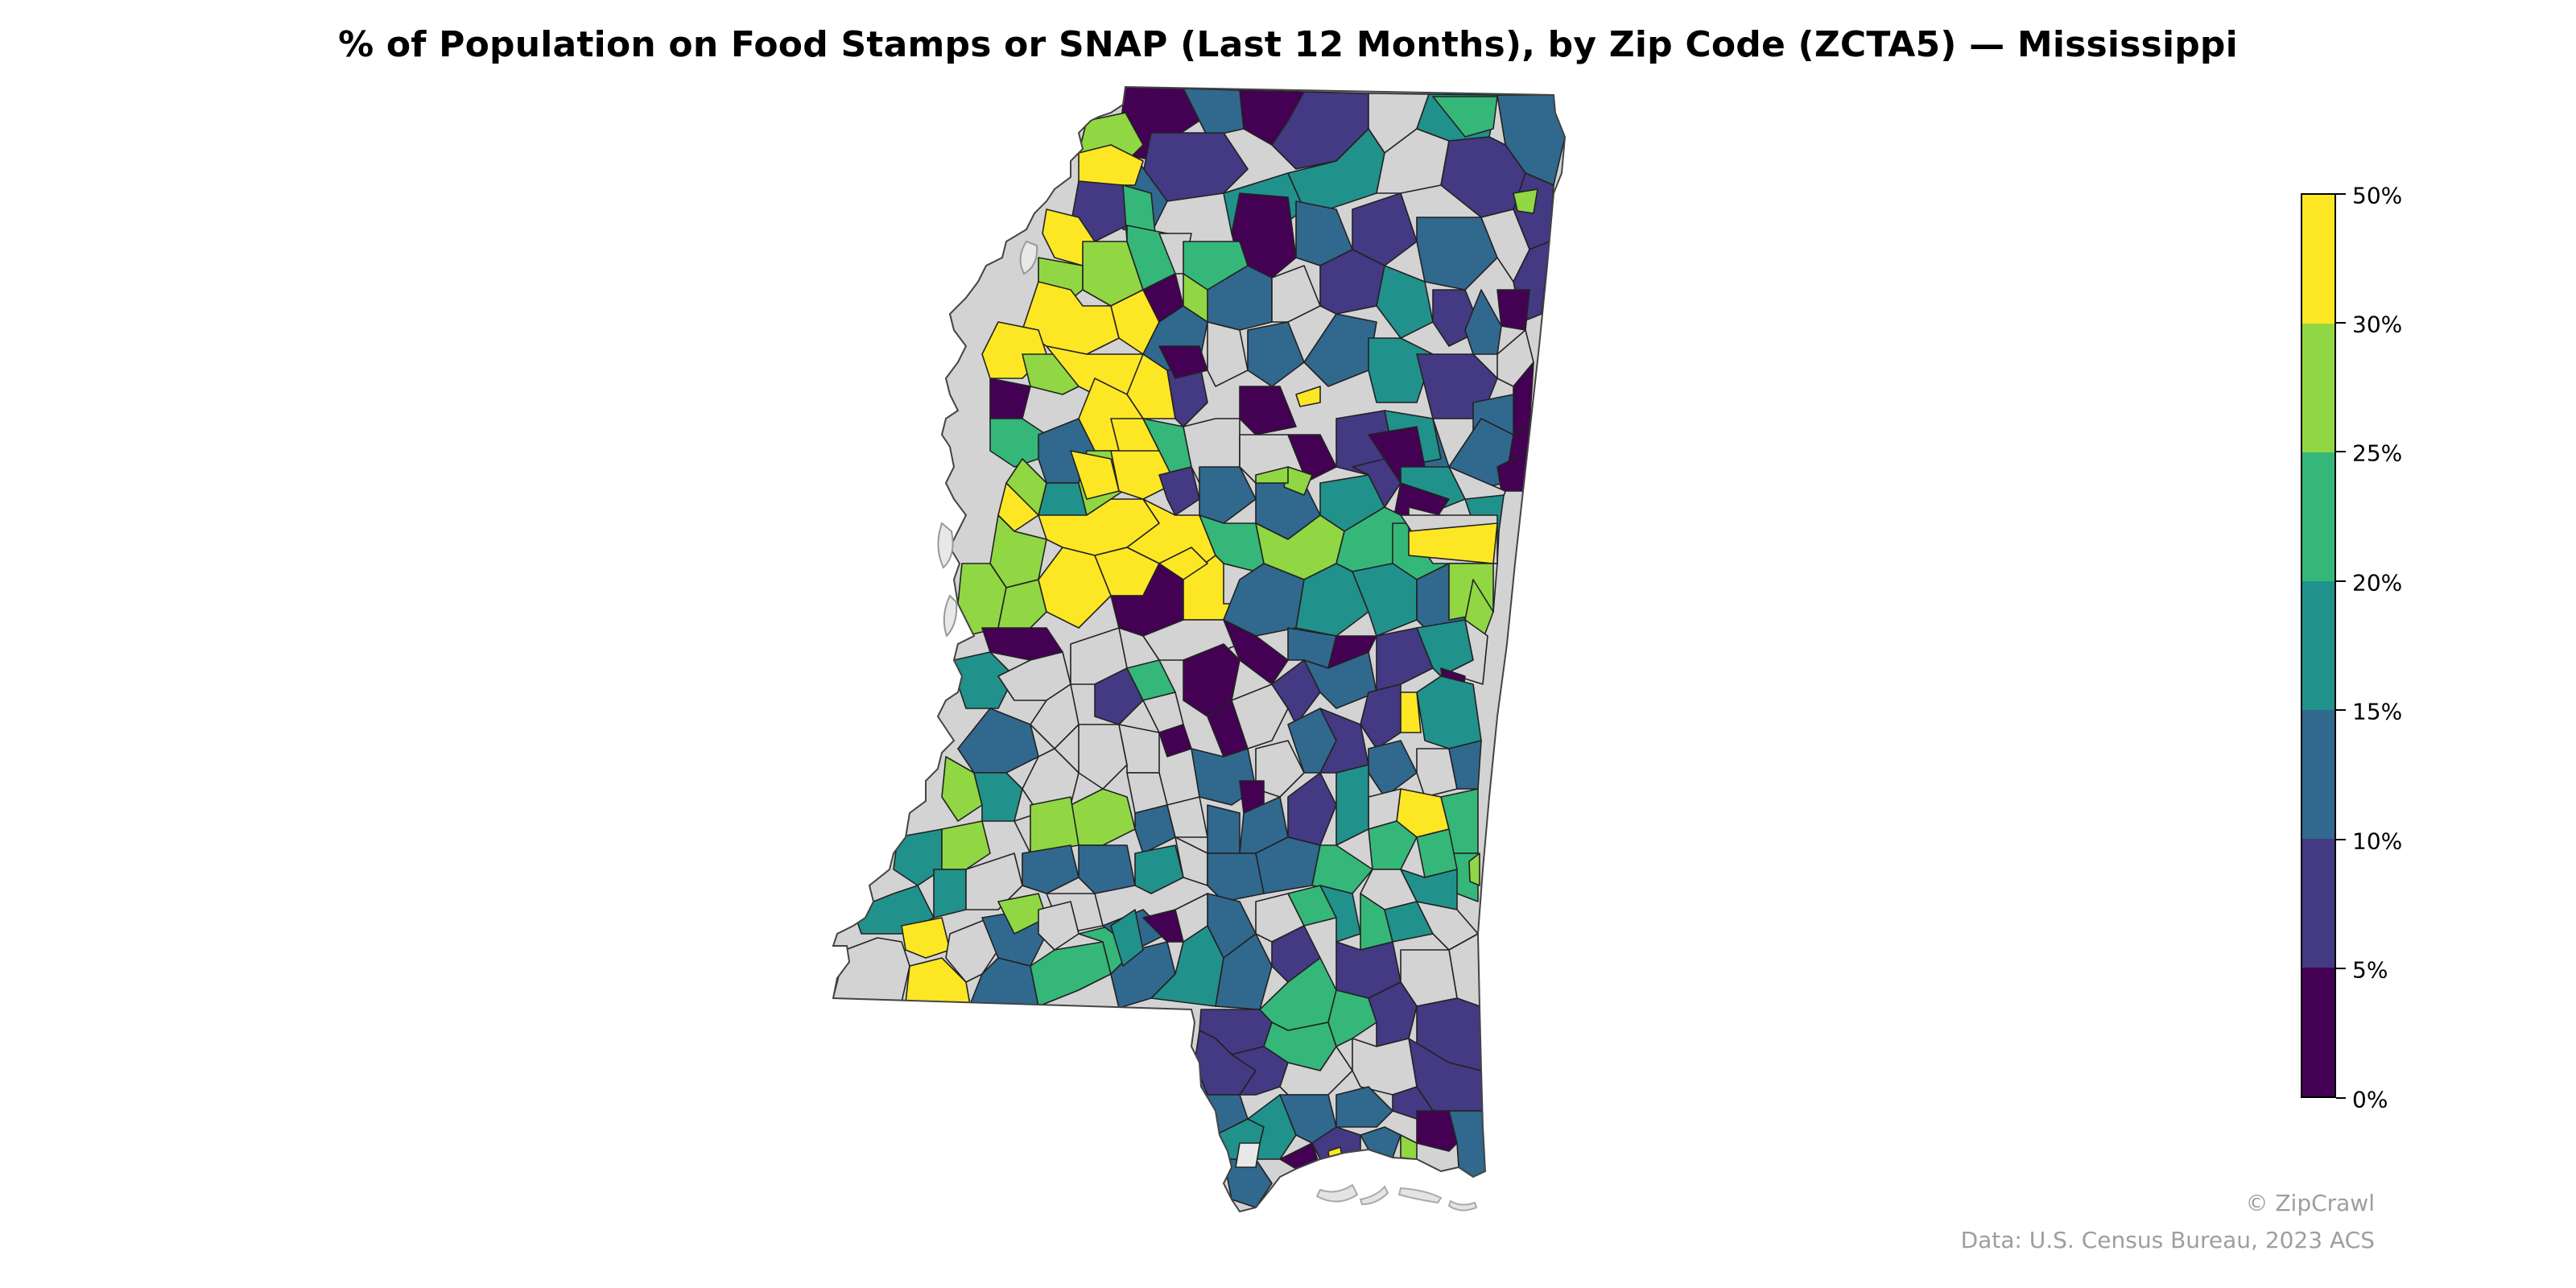 The image size is (2576, 1288). What do you see at coordinates (987, 439) in the screenshot?
I see `river-features` at bounding box center [987, 439].